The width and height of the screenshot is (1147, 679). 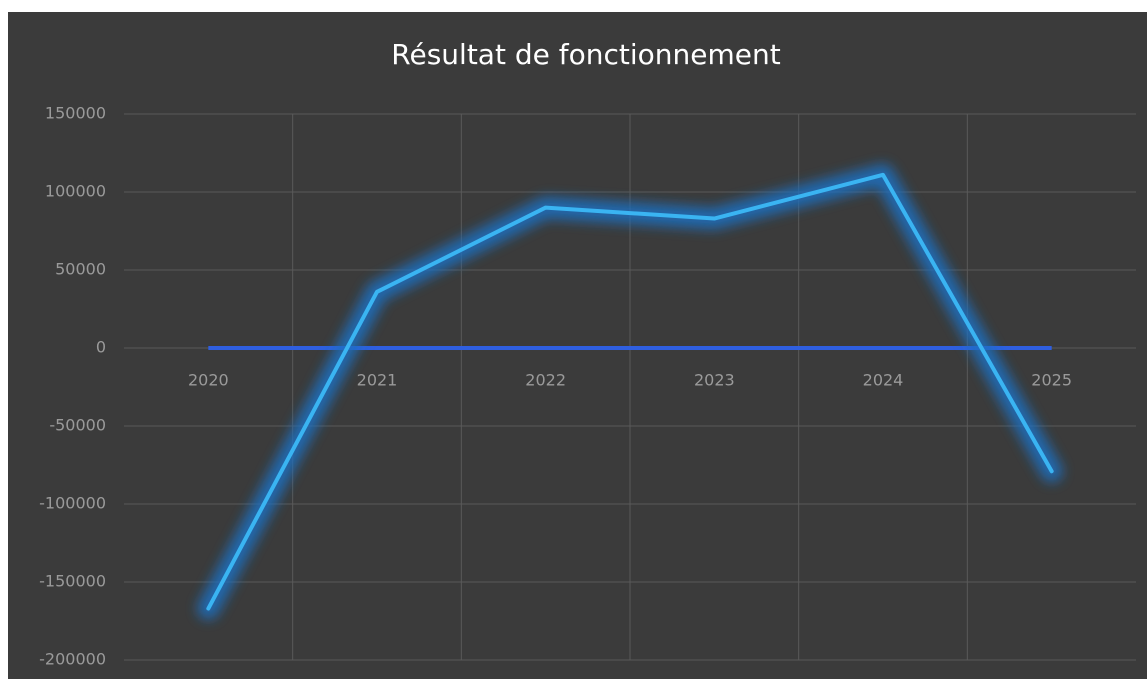 What do you see at coordinates (77, 425) in the screenshot?
I see `y-tick-label: -50000` at bounding box center [77, 425].